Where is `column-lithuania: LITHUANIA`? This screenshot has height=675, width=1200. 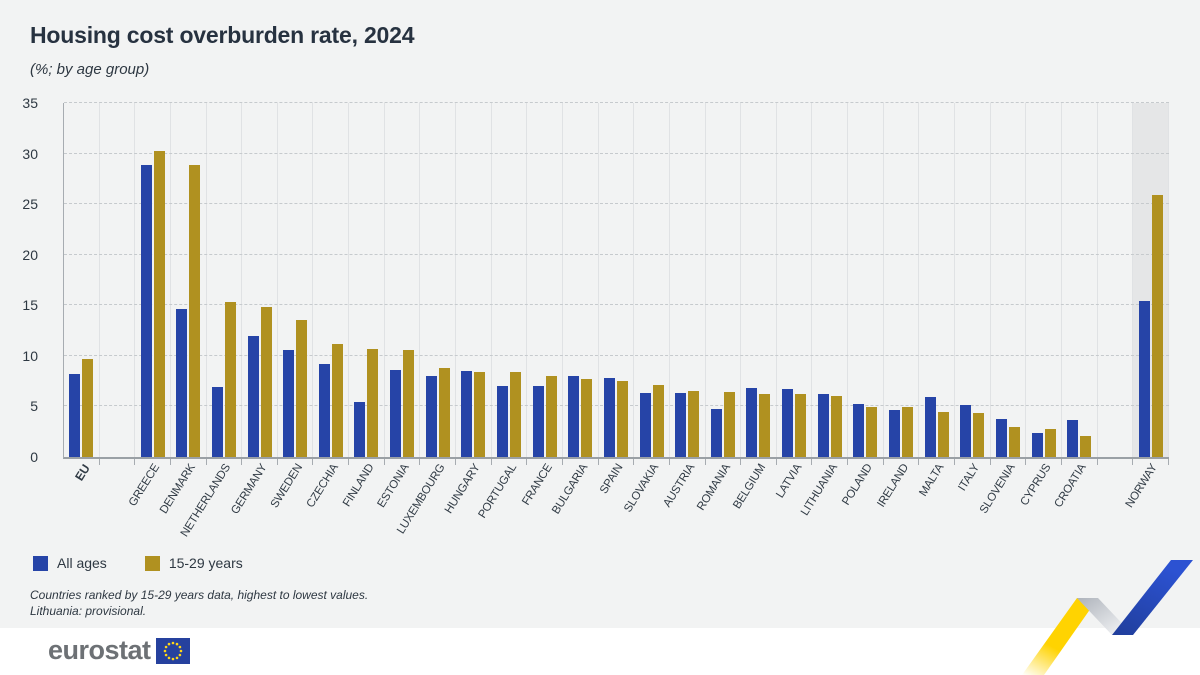 column-lithuania: LITHUANIA is located at coordinates (823, 310).